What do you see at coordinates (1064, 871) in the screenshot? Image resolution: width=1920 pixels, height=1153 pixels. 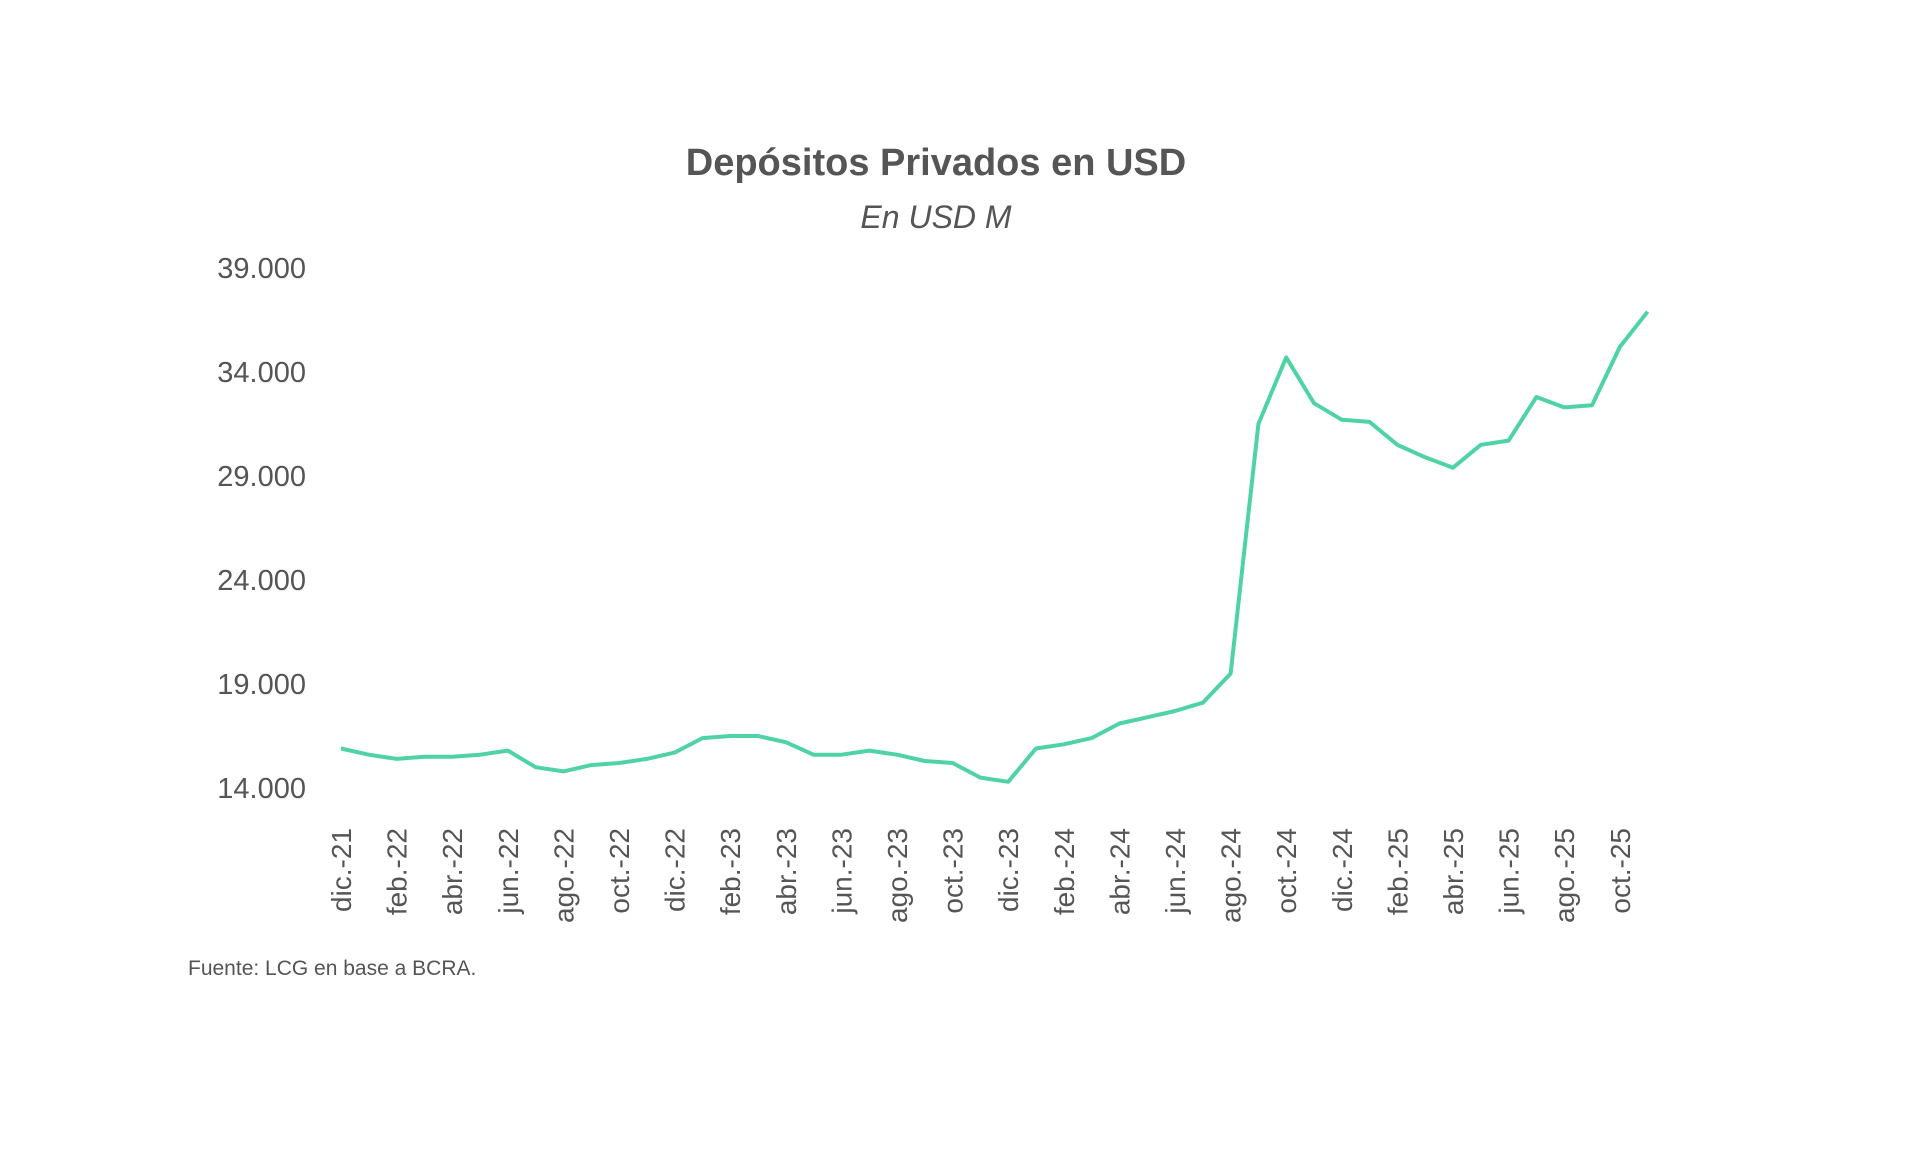 I see `x-tick-label: feb.-24` at bounding box center [1064, 871].